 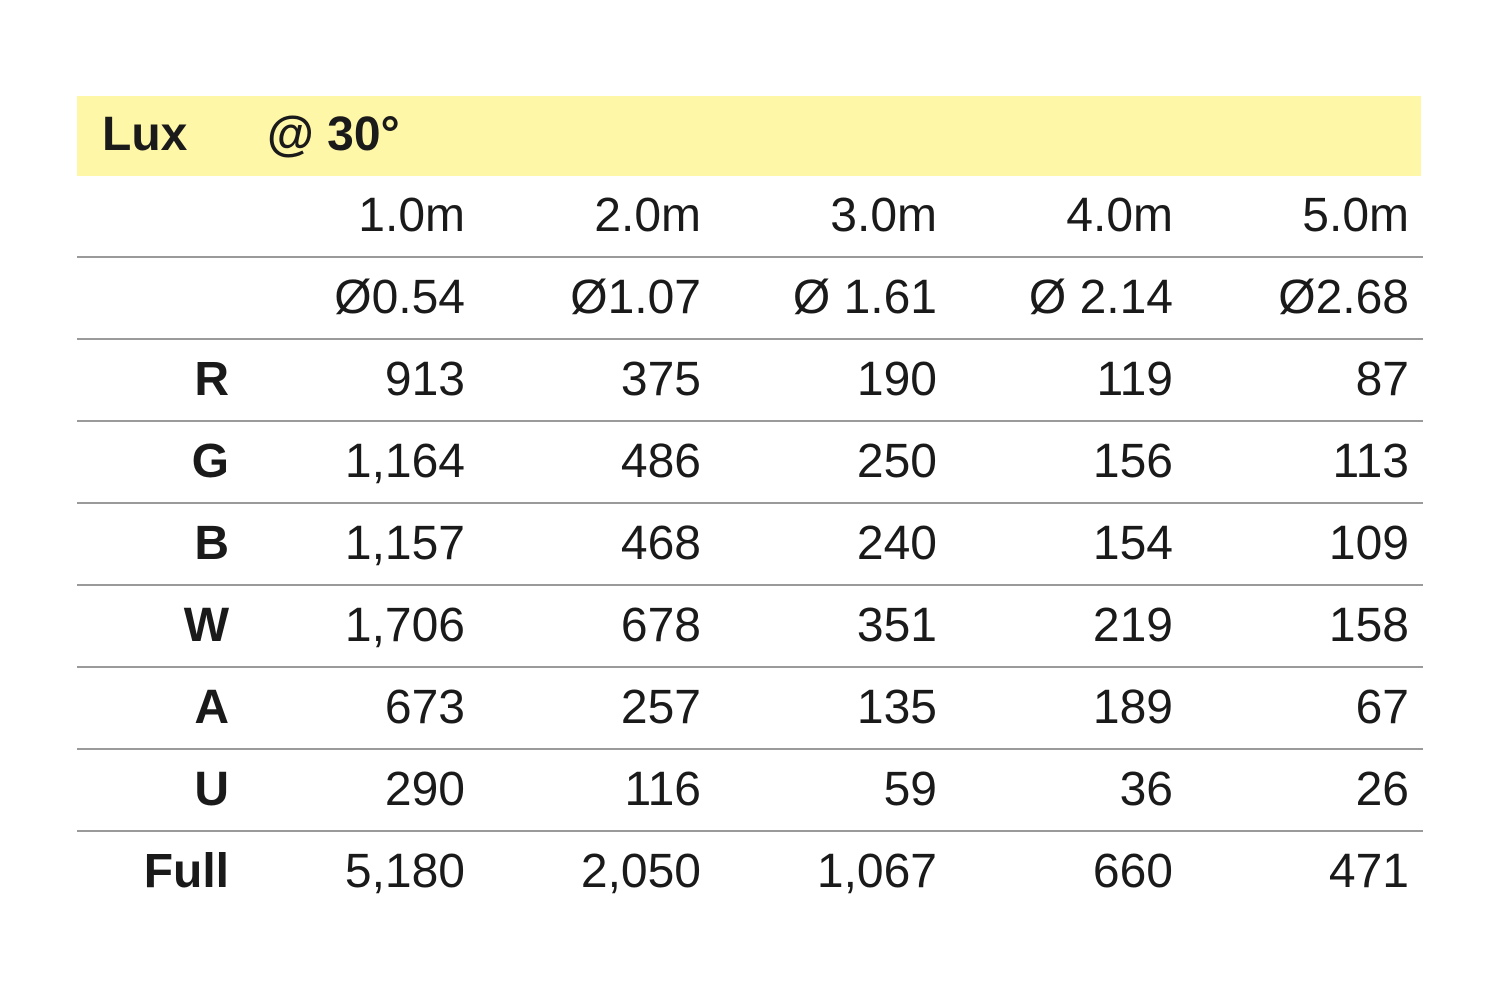 What do you see at coordinates (1298, 625) in the screenshot?
I see `table-cell: 158` at bounding box center [1298, 625].